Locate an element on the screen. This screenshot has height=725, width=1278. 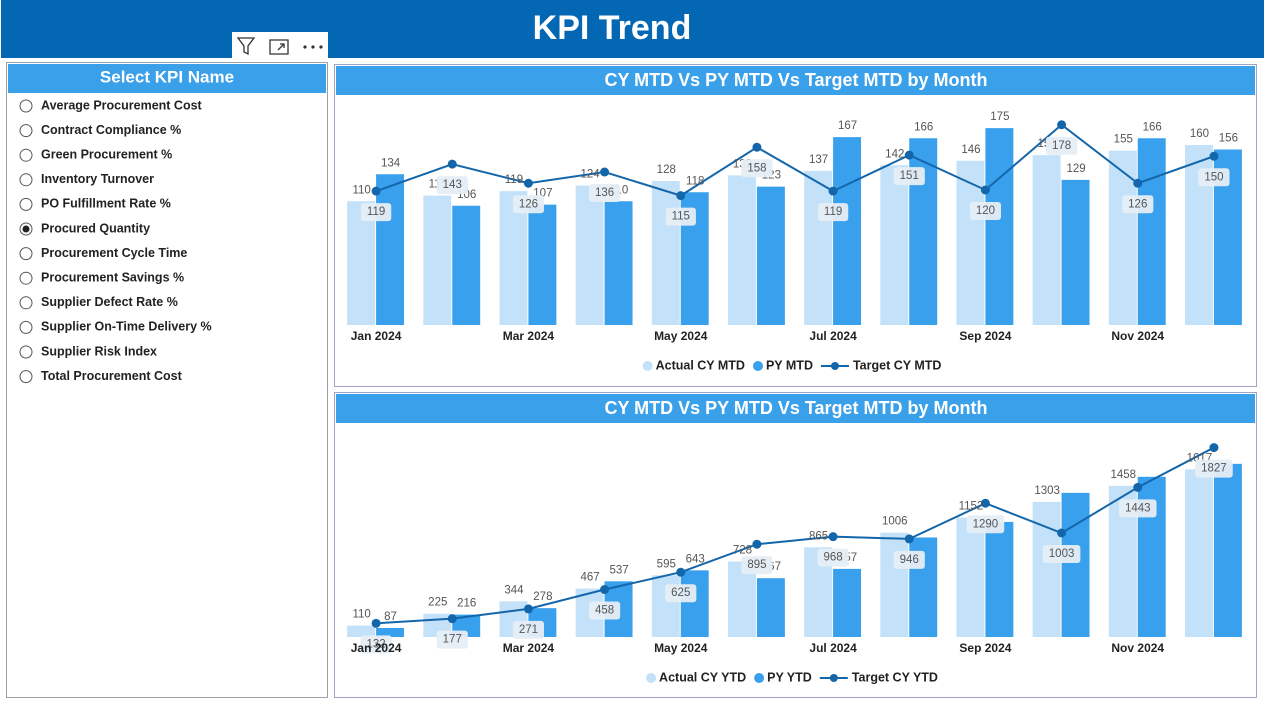
option-label: Inventory Turnover is located at coordinates (97, 179).